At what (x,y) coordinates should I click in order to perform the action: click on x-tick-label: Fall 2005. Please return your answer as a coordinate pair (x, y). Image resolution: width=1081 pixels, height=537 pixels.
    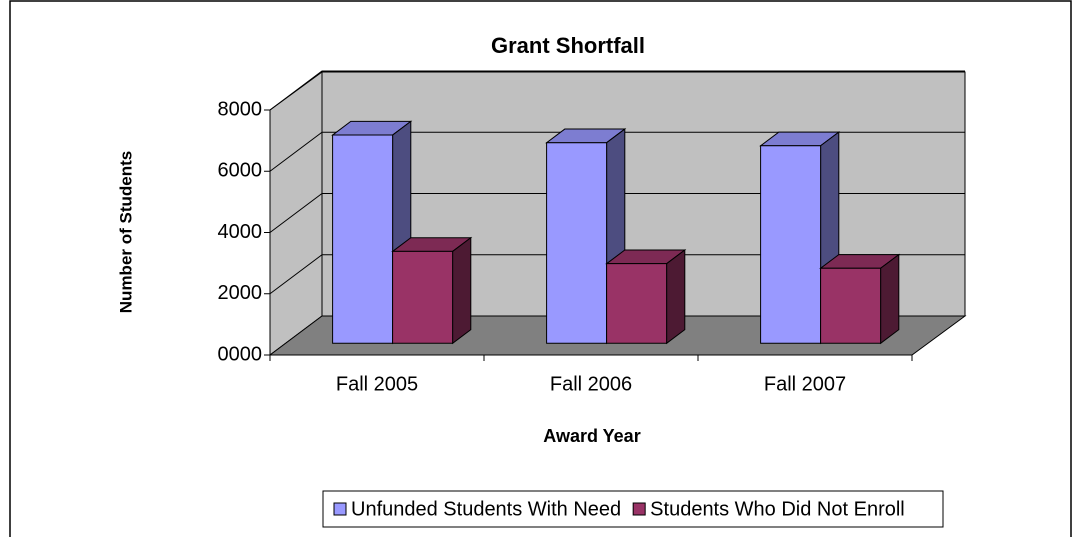
    Looking at the image, I should click on (377, 384).